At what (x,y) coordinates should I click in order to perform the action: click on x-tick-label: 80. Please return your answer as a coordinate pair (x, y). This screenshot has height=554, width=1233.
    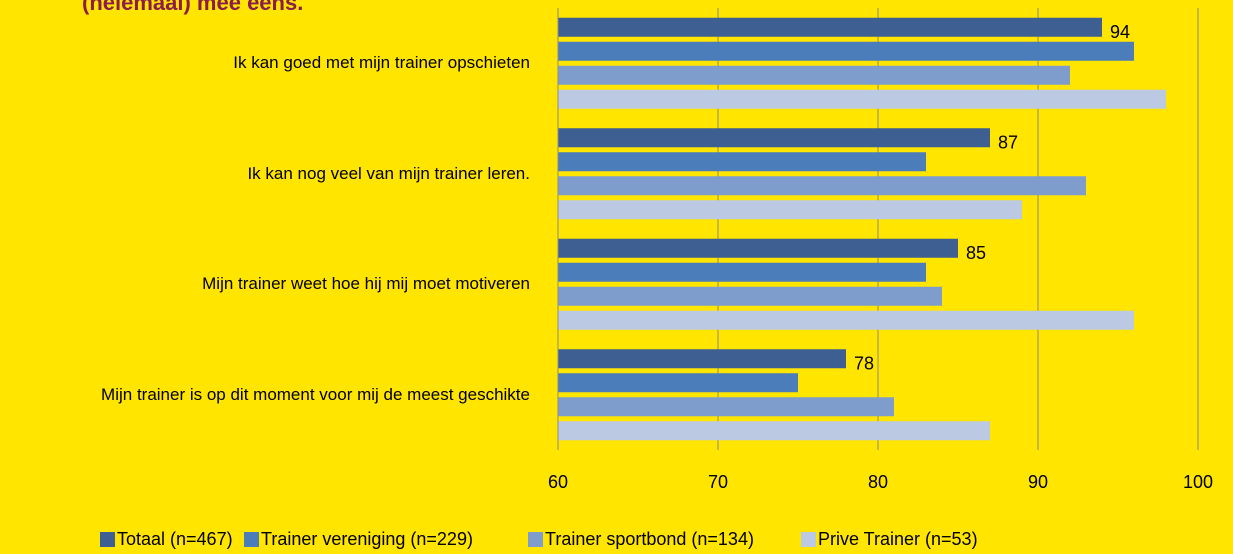
    Looking at the image, I should click on (878, 482).